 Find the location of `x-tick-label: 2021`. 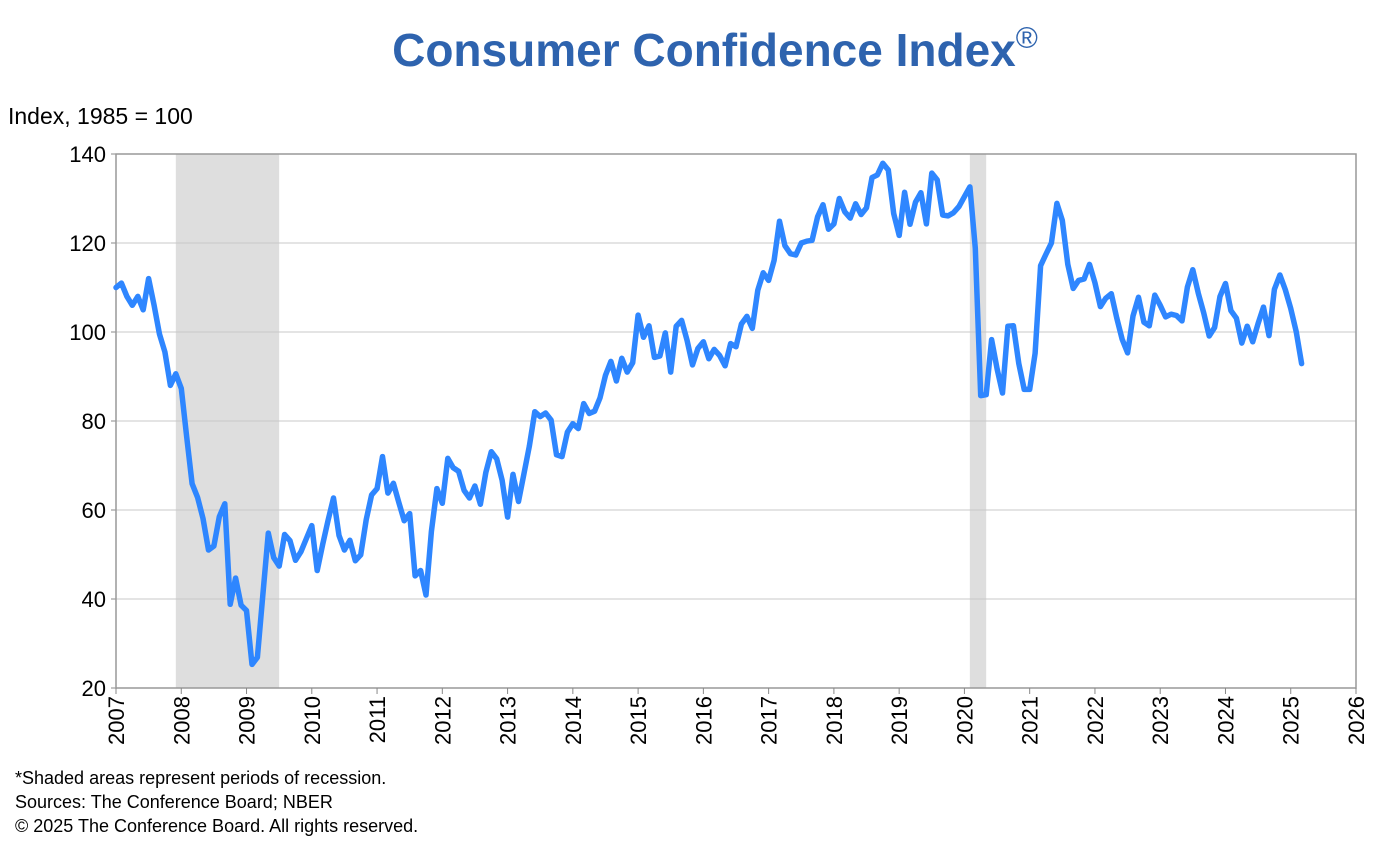

x-tick-label: 2021 is located at coordinates (1030, 720).